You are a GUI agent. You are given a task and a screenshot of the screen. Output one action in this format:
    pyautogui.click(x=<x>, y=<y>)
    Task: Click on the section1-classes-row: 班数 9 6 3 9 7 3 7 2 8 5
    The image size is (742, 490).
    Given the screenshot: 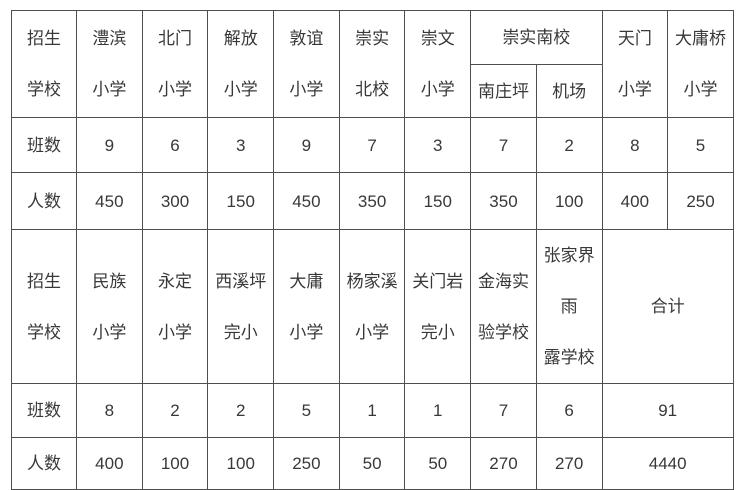 What is the action you would take?
    pyautogui.click(x=372, y=145)
    